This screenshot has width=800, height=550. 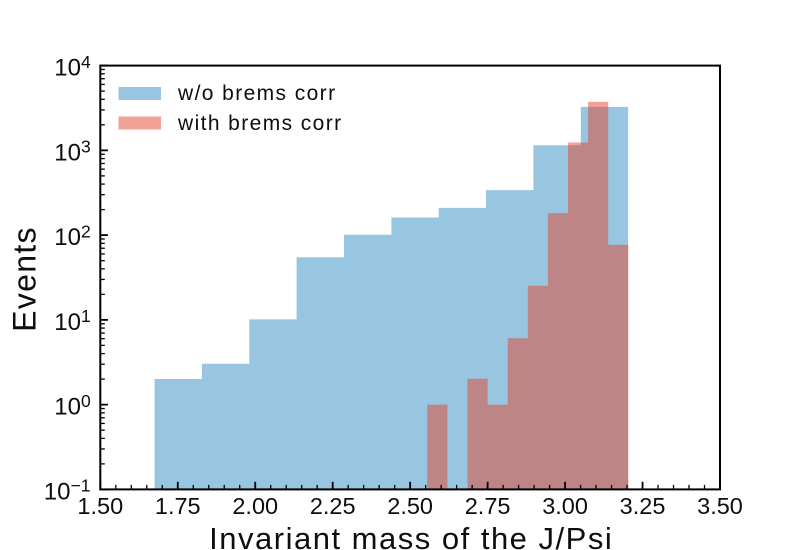 I want to click on svg-text: 2.50, so click(x=410, y=506).